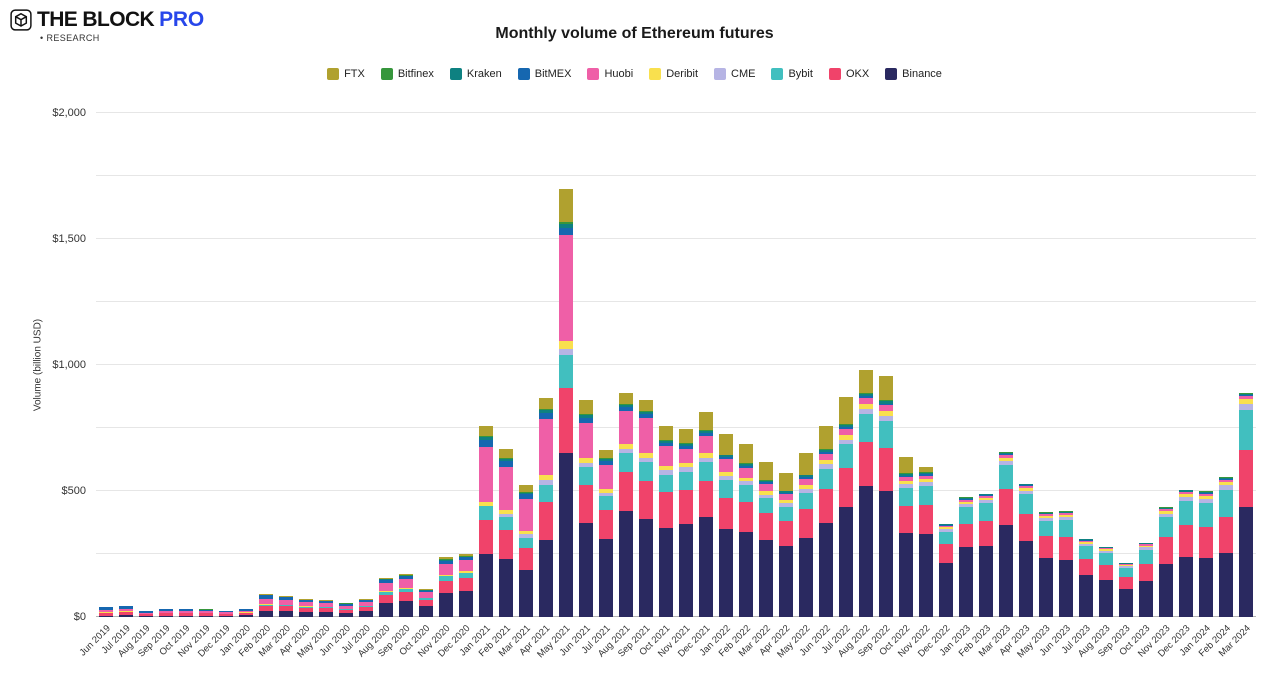 This screenshot has height=684, width=1269. I want to click on legend-item-bitmex: BitMEX, so click(544, 74).